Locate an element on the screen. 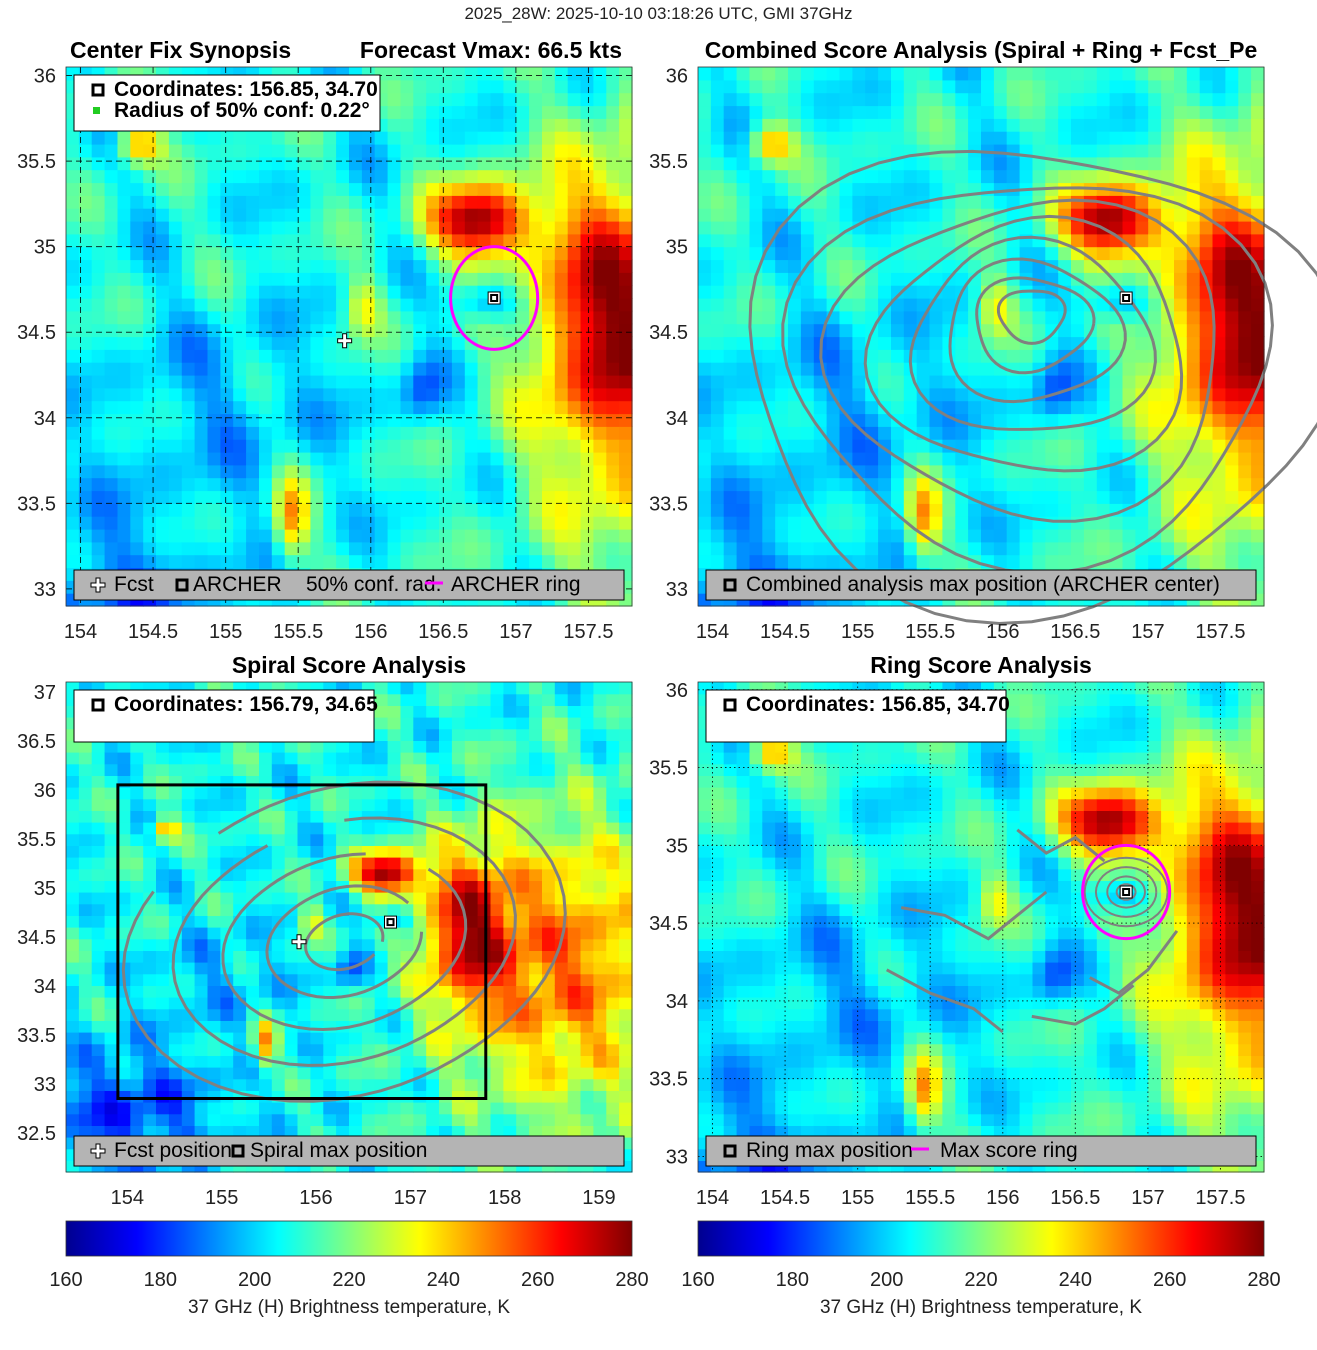 The width and height of the screenshot is (1317, 1350). y-tick-label: 33 is located at coordinates (45, 590).